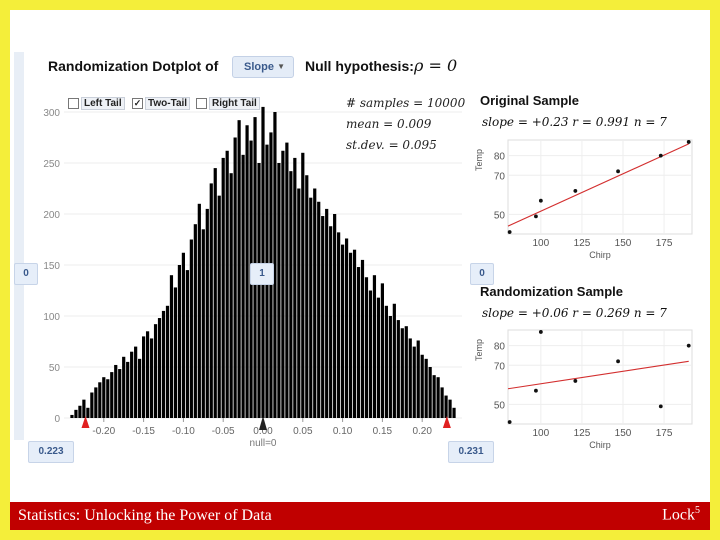  I want to click on right-tail-count: 0, so click(482, 274).